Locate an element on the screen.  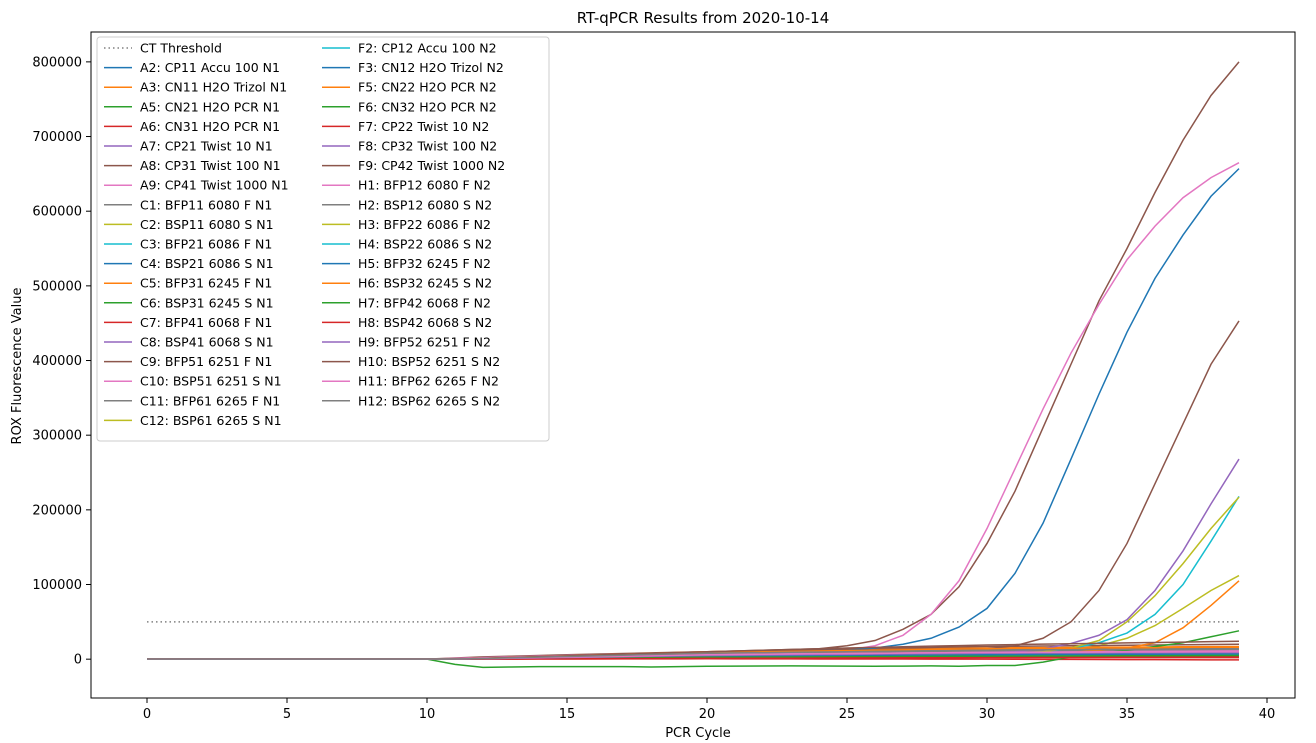
x-tick-label: 0 is located at coordinates (147, 714).